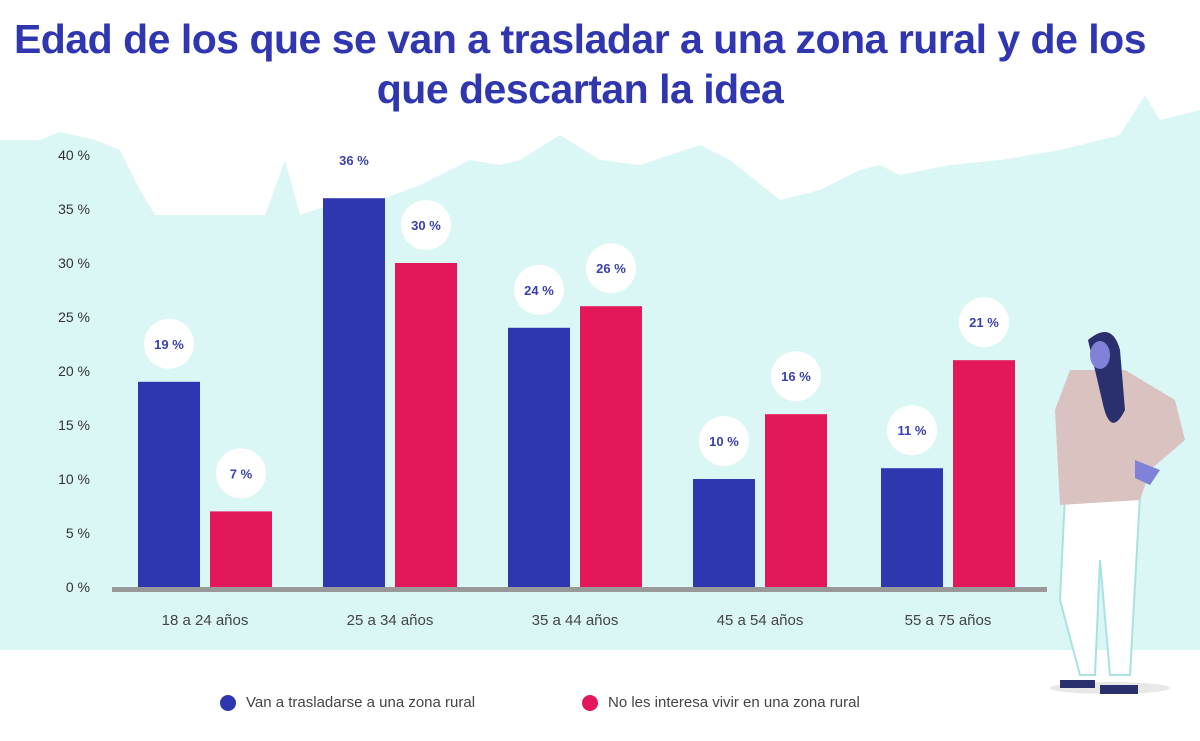  What do you see at coordinates (74, 317) in the screenshot?
I see `y-tick-label: 25 %` at bounding box center [74, 317].